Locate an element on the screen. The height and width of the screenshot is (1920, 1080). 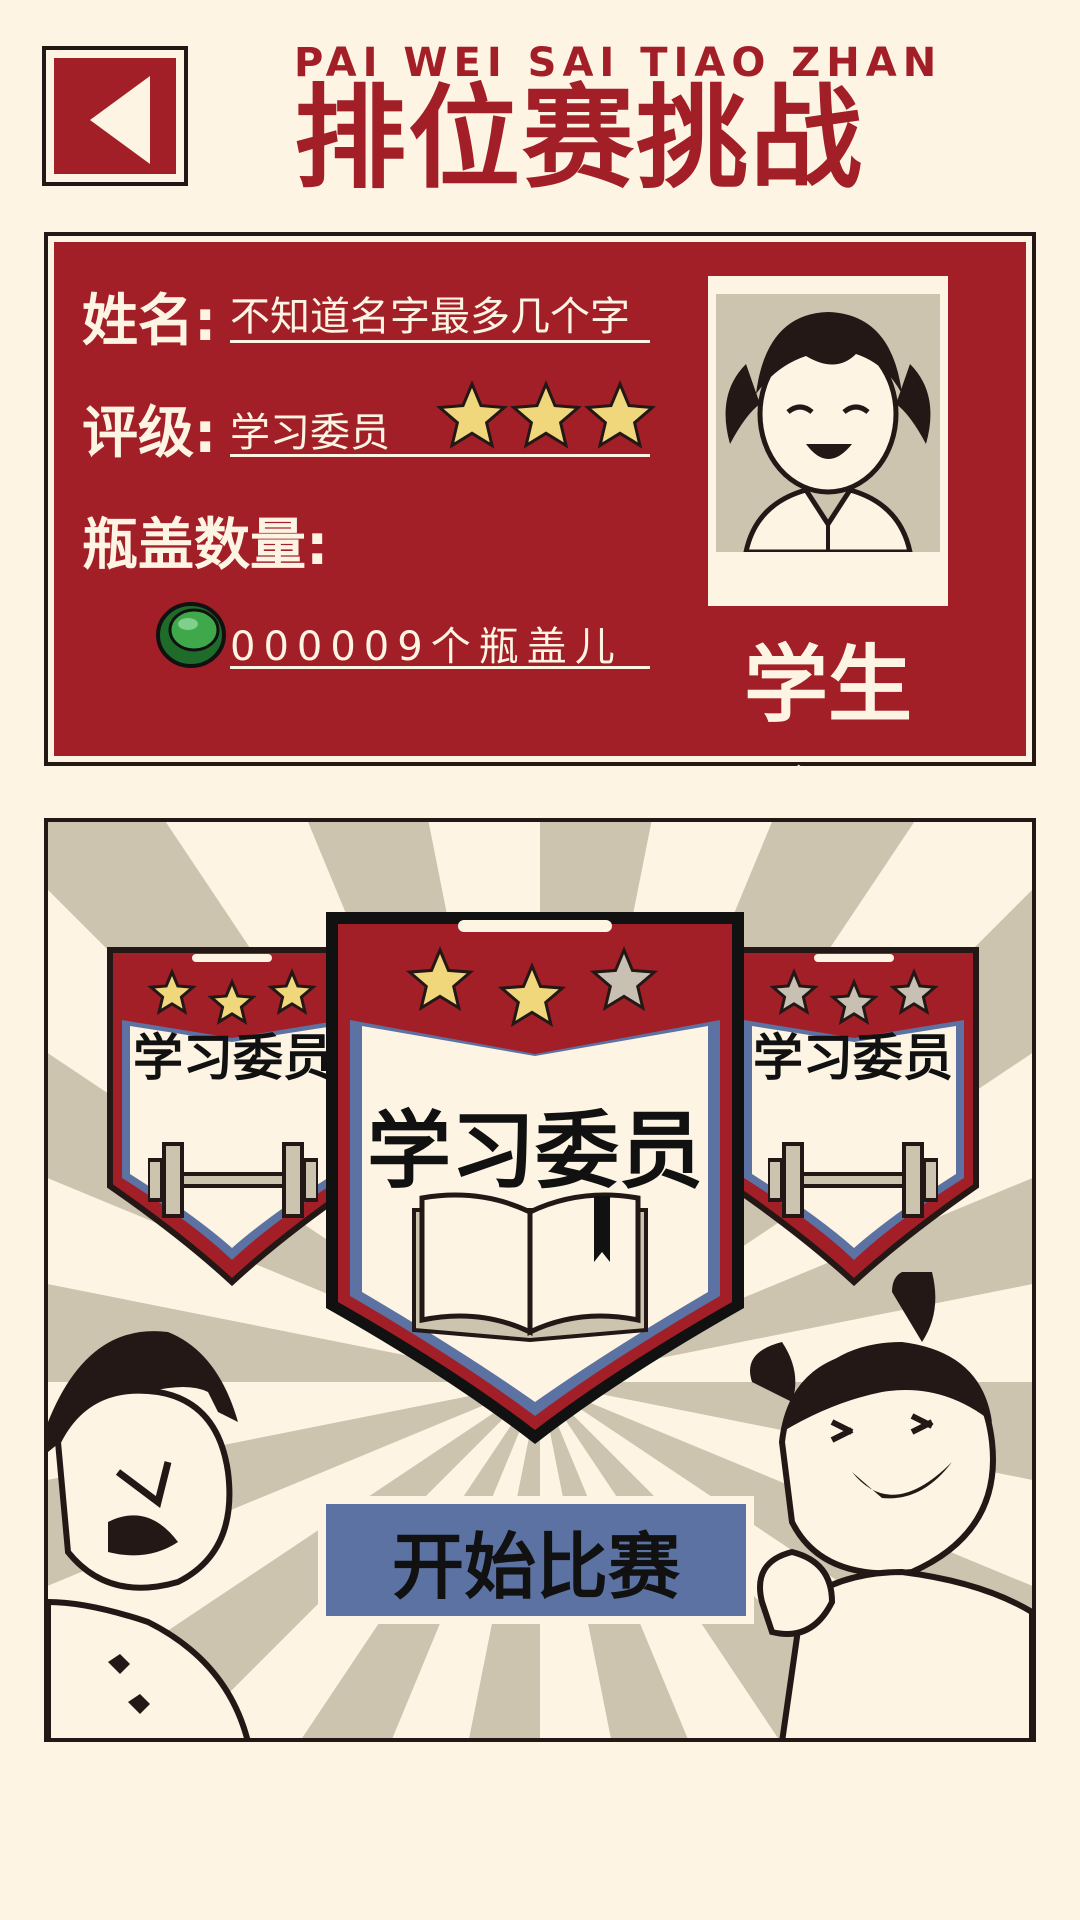
page-subtitle: PAI WEI SAI TIAO ZHAN is located at coordinates (618, 63).